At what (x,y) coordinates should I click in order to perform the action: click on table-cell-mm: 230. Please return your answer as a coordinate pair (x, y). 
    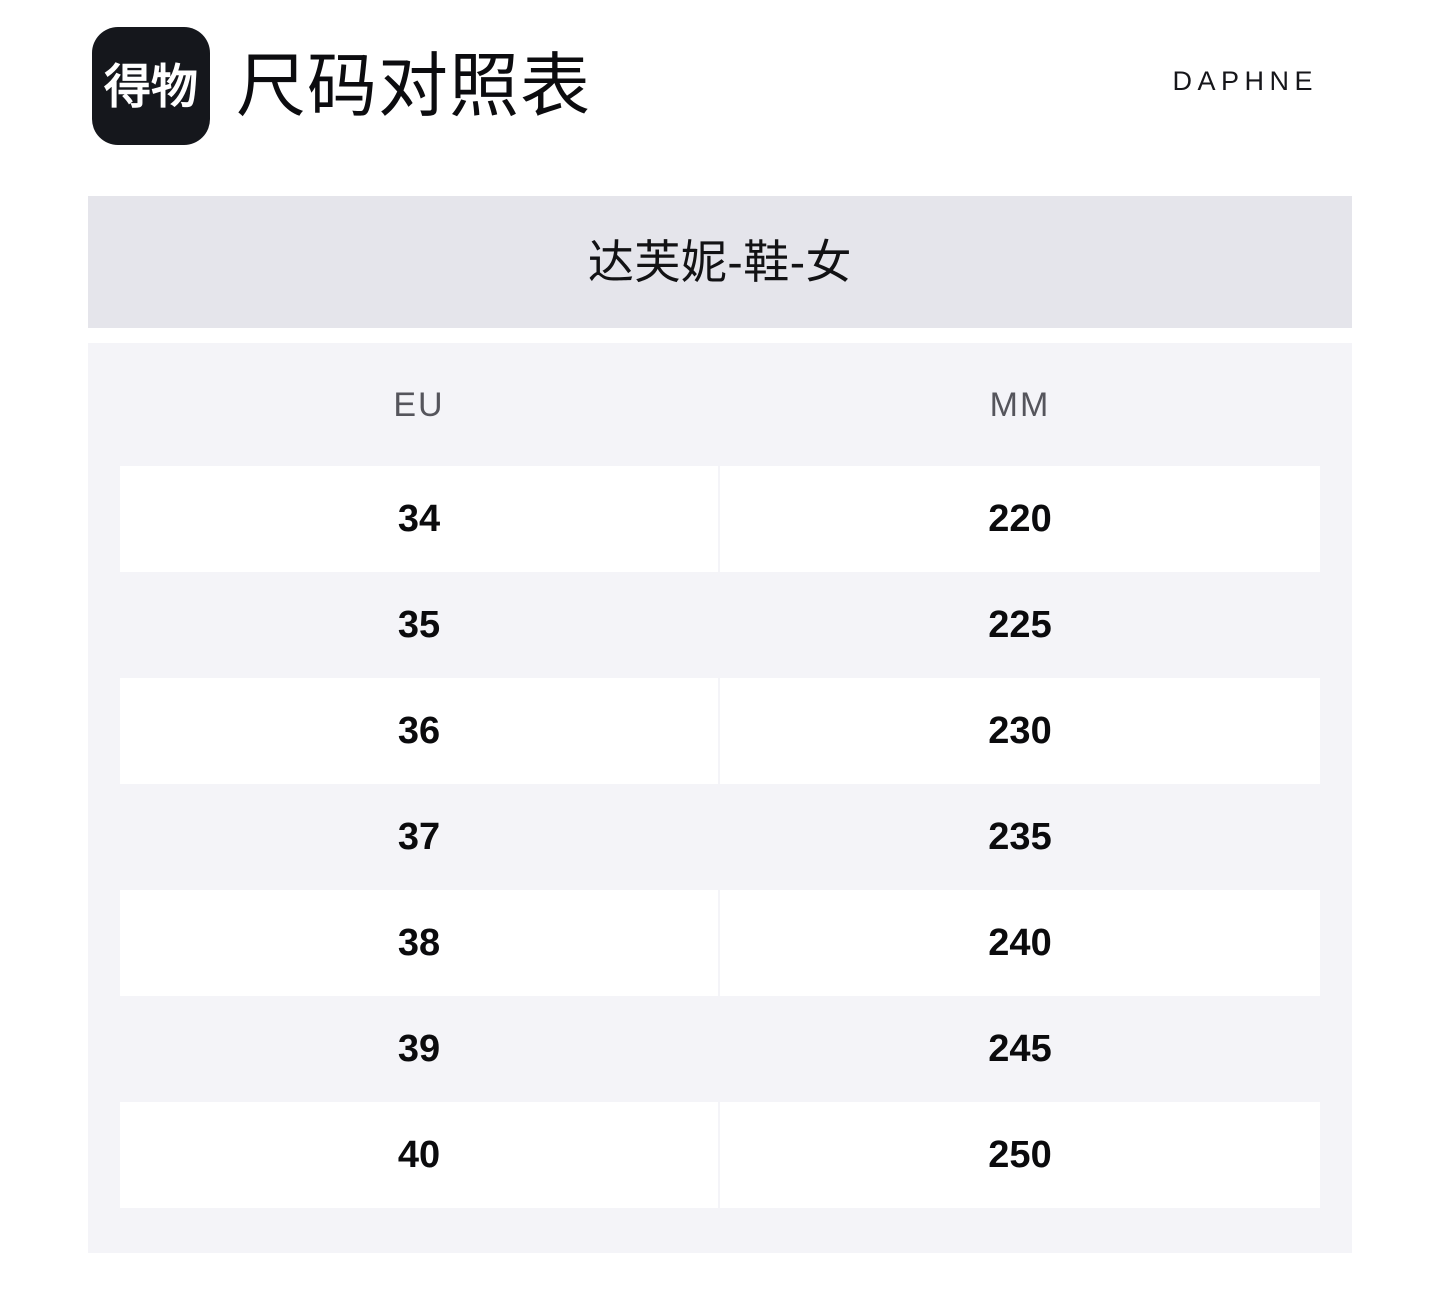
    Looking at the image, I should click on (1035, 731).